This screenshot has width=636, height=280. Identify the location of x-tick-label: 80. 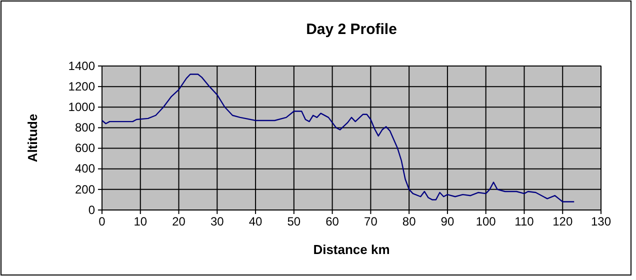
(409, 221).